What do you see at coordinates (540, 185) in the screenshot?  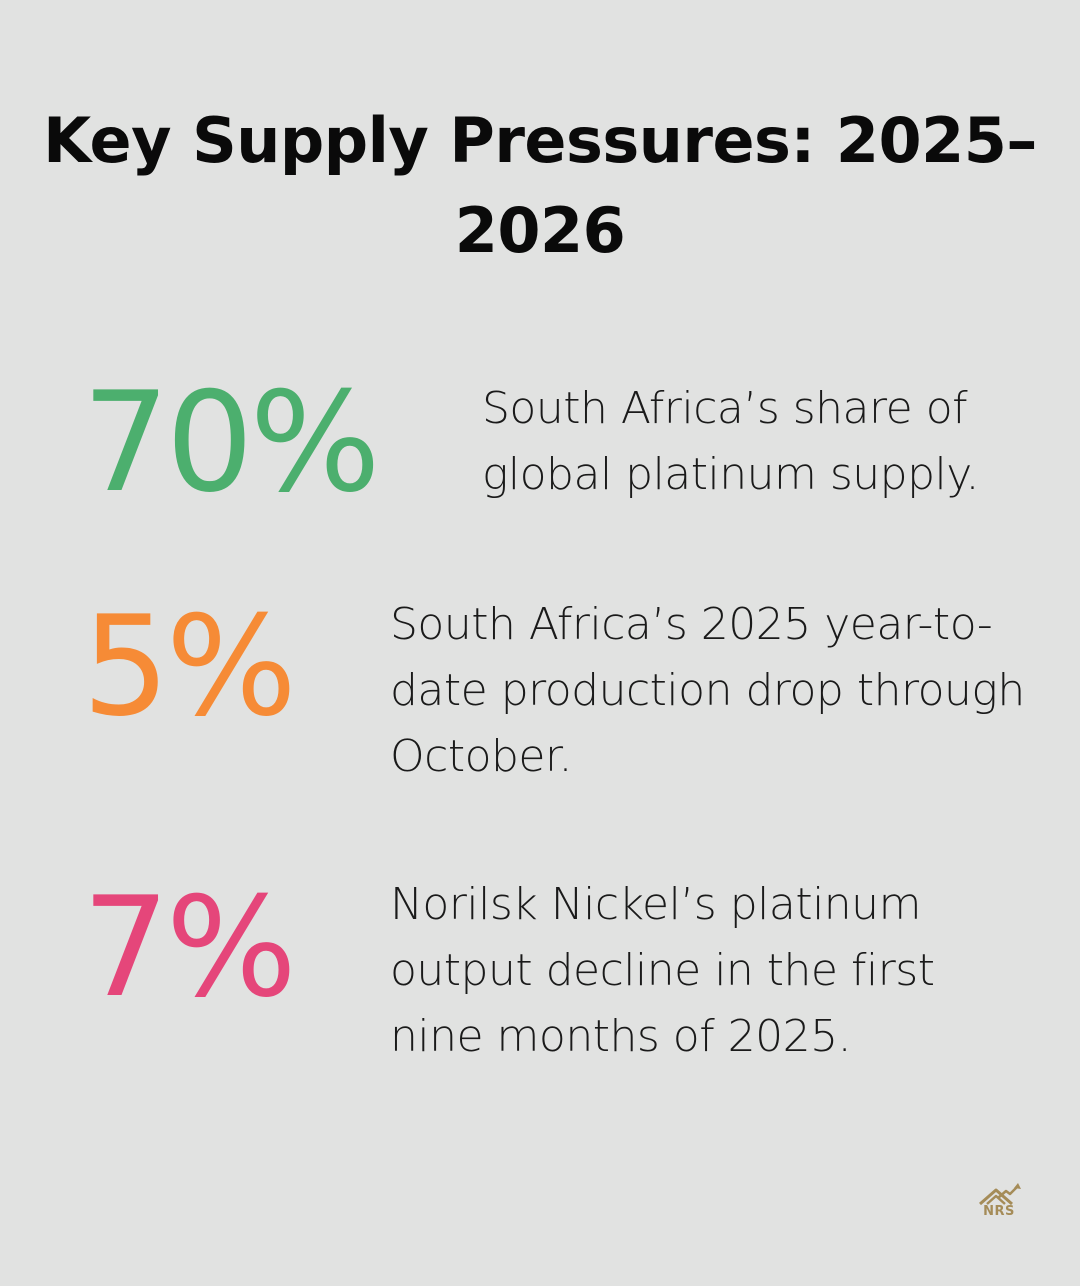 I see `page-title: Key Supply Pressures: 2025–2026` at bounding box center [540, 185].